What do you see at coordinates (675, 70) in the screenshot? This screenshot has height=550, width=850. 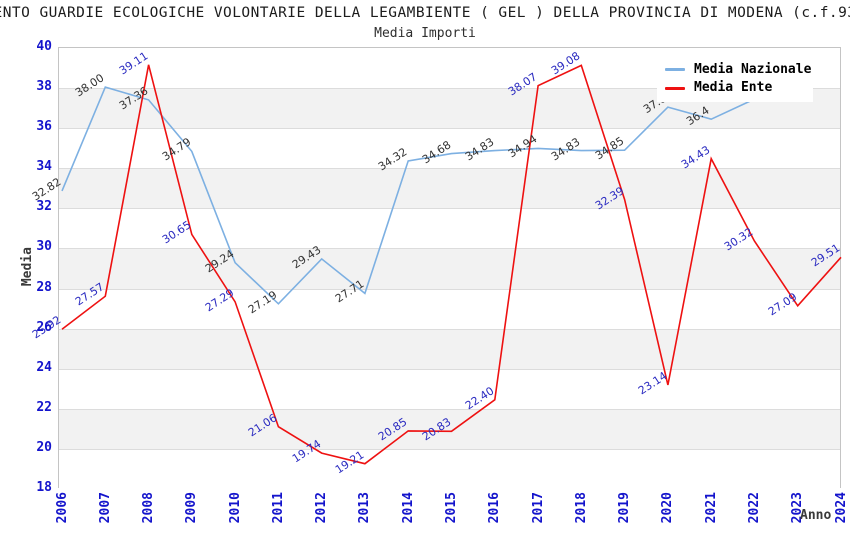 I see `media-nazionale-line-swatch-icon` at bounding box center [675, 70].